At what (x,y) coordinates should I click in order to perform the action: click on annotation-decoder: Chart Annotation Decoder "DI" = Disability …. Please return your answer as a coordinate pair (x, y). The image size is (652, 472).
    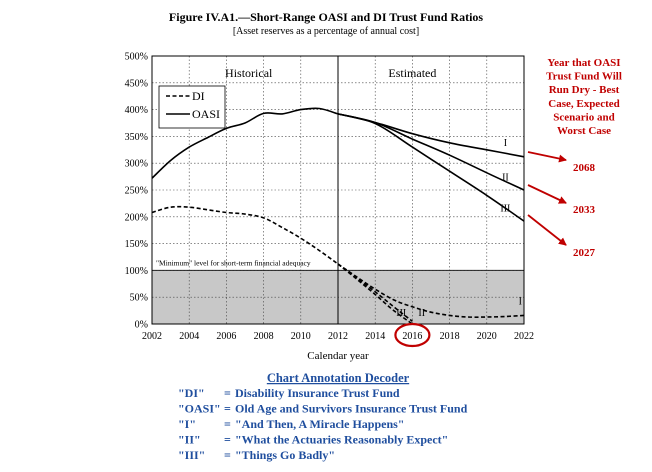
    Looking at the image, I should click on (323, 416).